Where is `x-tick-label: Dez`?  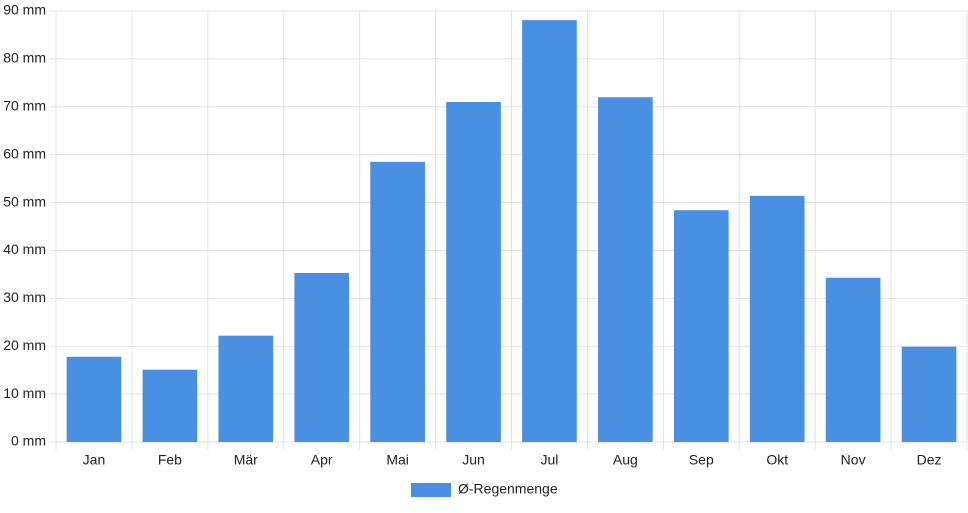
x-tick-label: Dez is located at coordinates (929, 460).